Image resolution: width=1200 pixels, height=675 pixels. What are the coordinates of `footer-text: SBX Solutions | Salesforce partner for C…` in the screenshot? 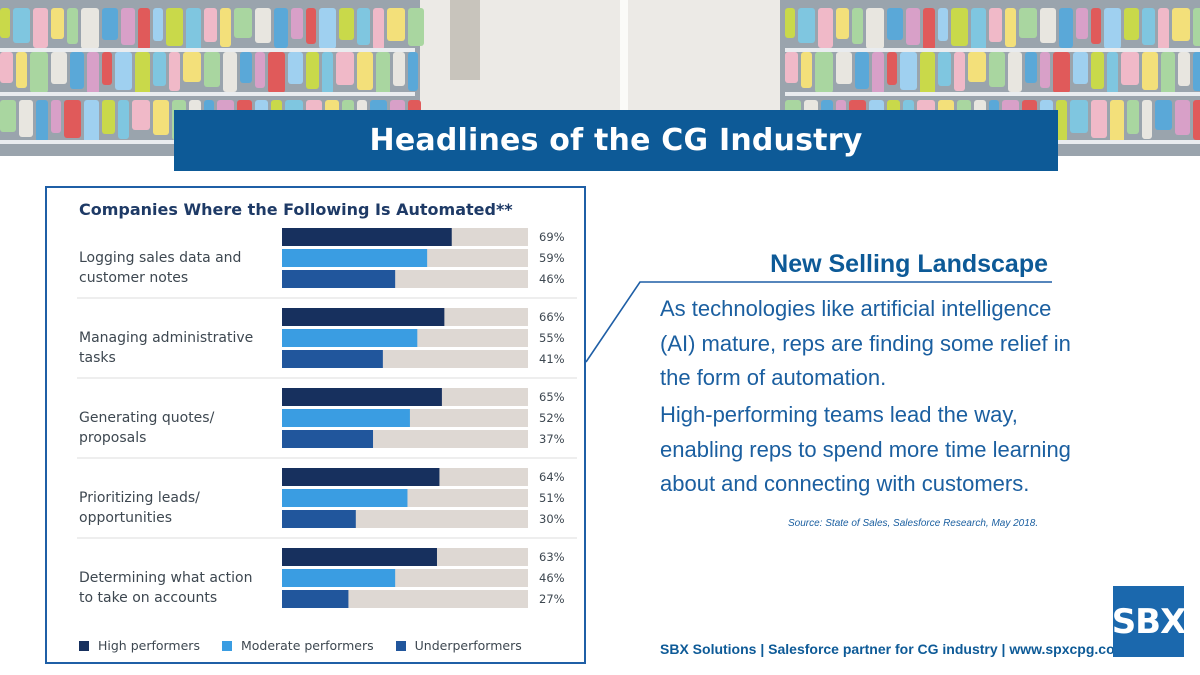 It's located at (894, 649).